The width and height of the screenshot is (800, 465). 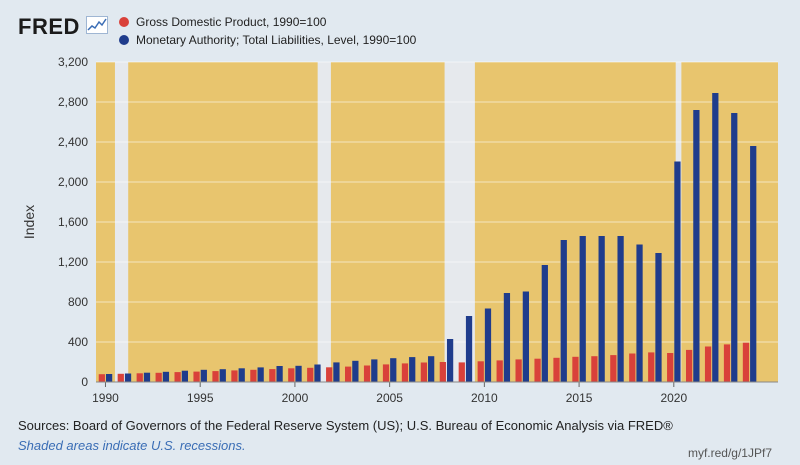 What do you see at coordinates (405, 372) in the screenshot?
I see `bar-gdp-2006` at bounding box center [405, 372].